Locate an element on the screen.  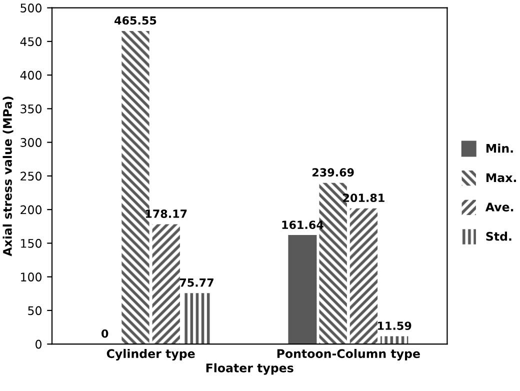
y-axis-title: Axial stress value (MPa) is located at coordinates (8, 176).